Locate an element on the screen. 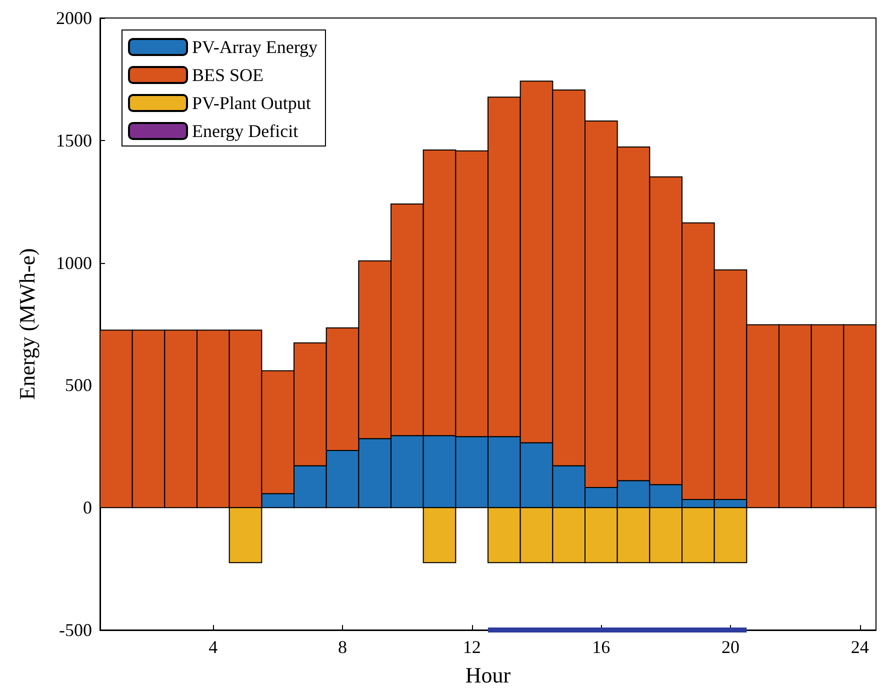 Image resolution: width=886 pixels, height=699 pixels. x-tick-label: 16 is located at coordinates (601, 647).